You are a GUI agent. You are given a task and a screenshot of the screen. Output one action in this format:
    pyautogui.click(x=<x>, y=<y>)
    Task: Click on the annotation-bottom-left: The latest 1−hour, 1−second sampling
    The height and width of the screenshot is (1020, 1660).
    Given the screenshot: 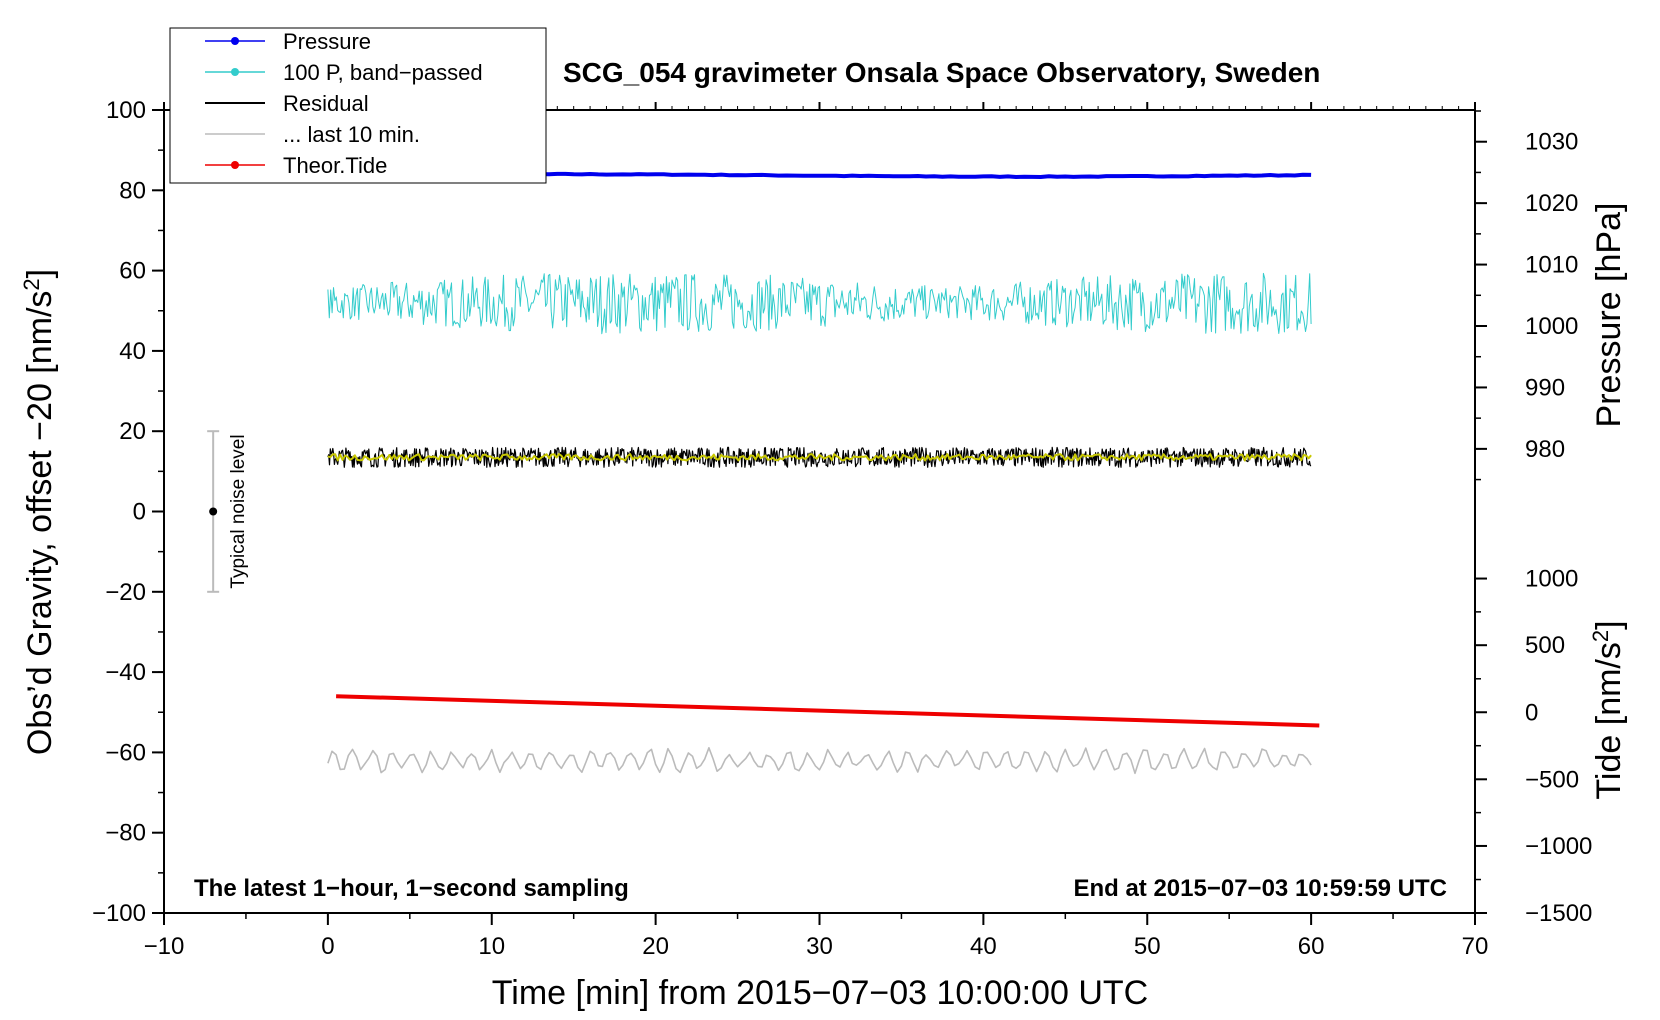 What is the action you would take?
    pyautogui.click(x=411, y=888)
    